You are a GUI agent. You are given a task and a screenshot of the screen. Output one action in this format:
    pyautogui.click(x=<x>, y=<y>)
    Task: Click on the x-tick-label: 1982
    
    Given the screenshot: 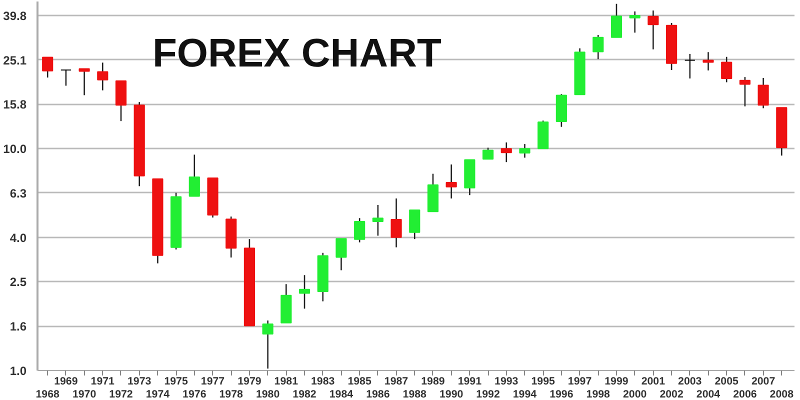 What is the action you would take?
    pyautogui.click(x=304, y=394)
    